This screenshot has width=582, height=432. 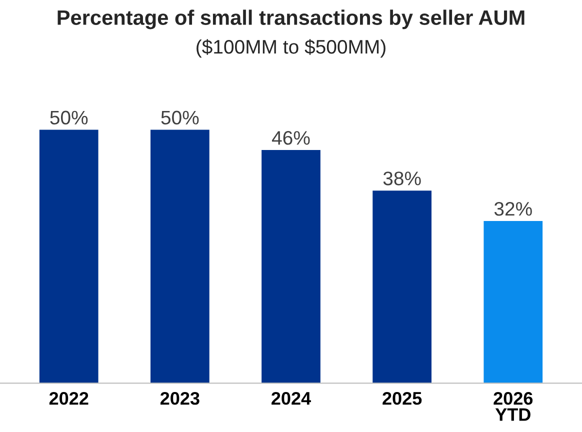 I want to click on chart-subtitle: ($100MM to $500MM), so click(x=291, y=48).